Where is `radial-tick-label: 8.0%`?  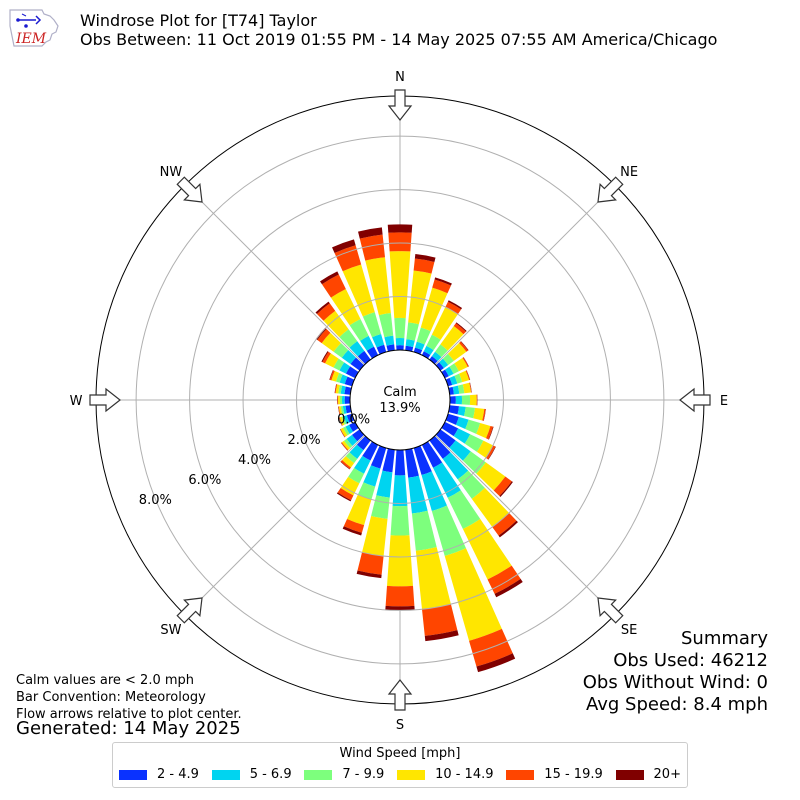
radial-tick-label: 8.0% is located at coordinates (155, 500).